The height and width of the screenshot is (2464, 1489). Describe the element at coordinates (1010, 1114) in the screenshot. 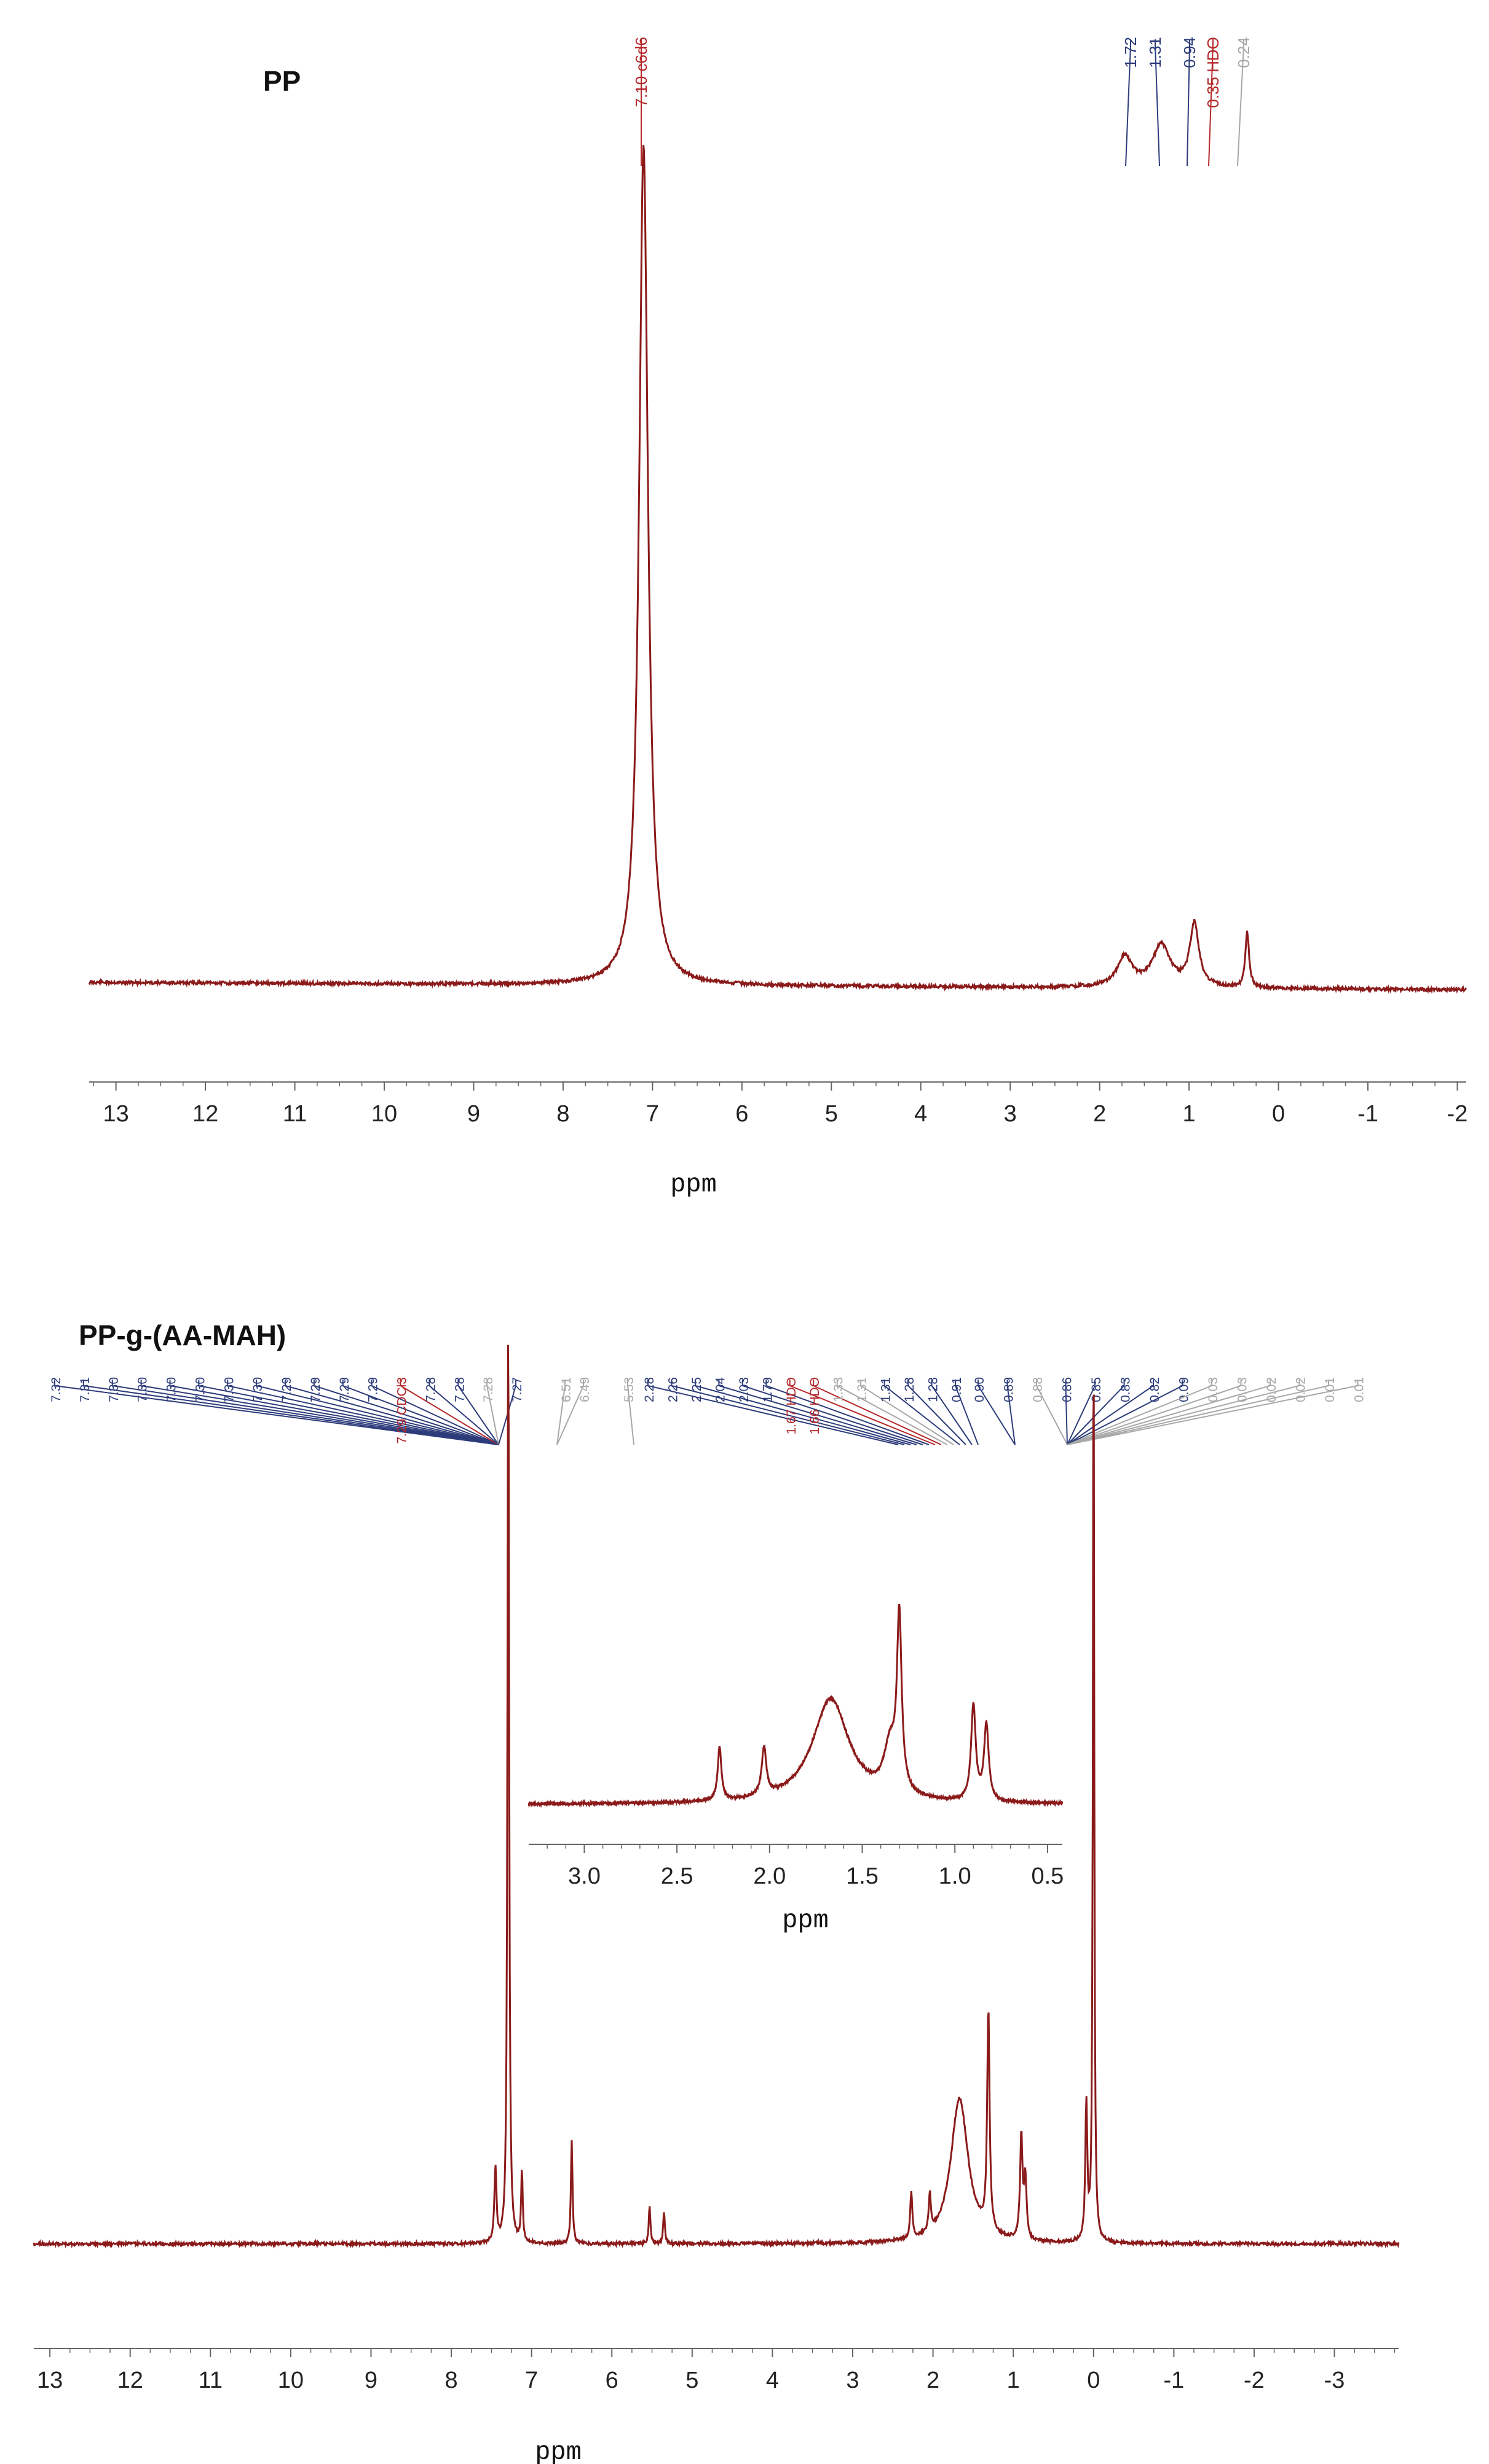

I see `x-tick-label: 3` at that location.